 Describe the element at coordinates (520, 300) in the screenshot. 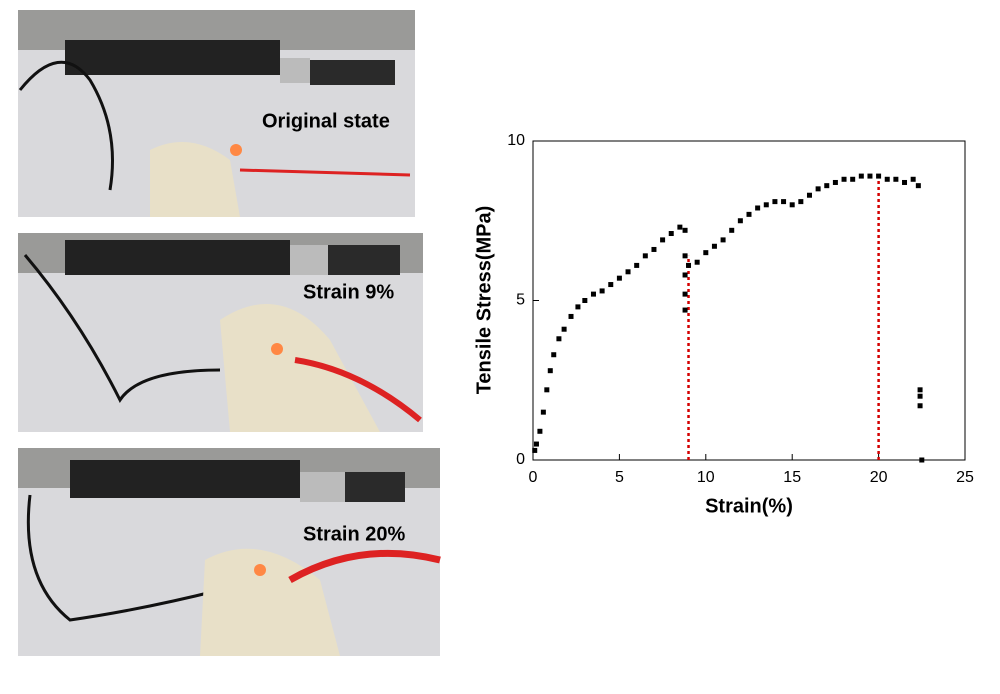

I see `y-tick-label: 5` at that location.